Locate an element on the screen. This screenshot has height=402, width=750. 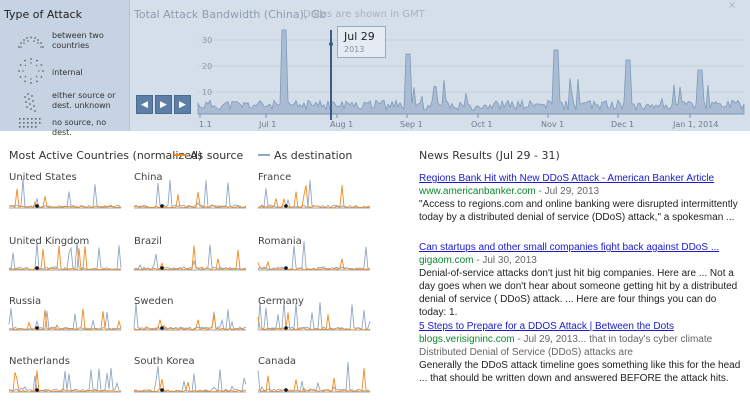
legend-item-internal: internal is located at coordinates (65, 70).